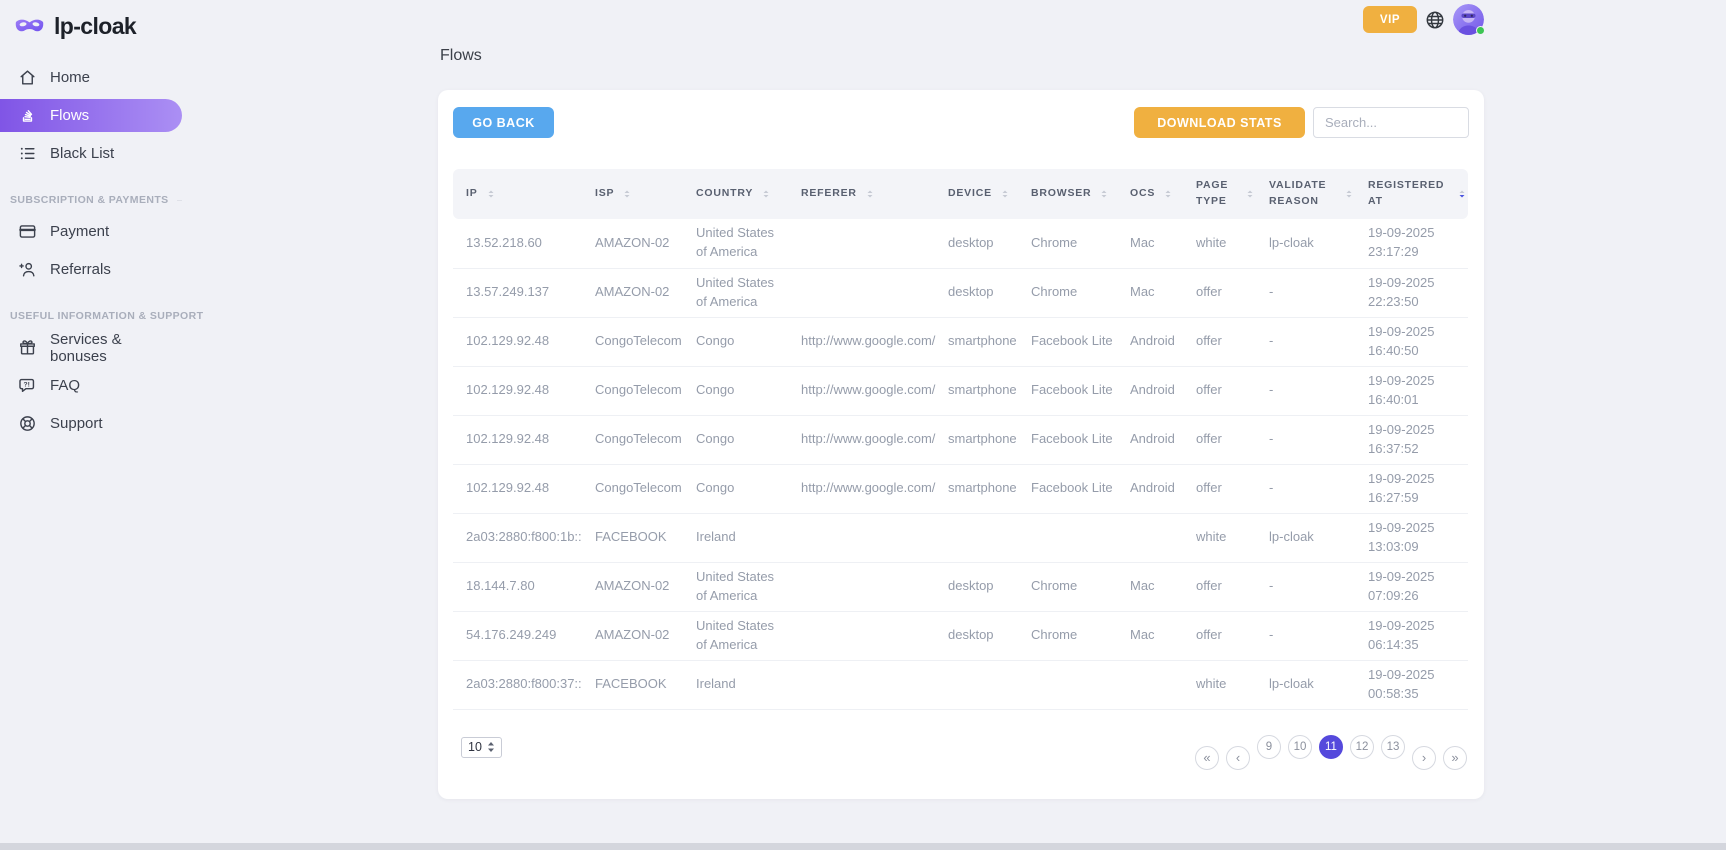  Describe the element at coordinates (605, 193) in the screenshot. I see `column-header-label: ISP` at that location.